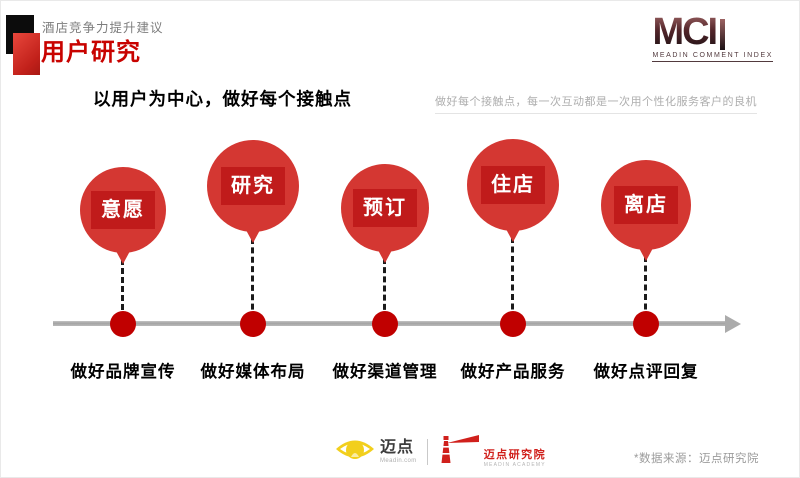 The image size is (800, 478). What do you see at coordinates (355, 451) in the screenshot?
I see `meadin-eye-icon` at bounding box center [355, 451].